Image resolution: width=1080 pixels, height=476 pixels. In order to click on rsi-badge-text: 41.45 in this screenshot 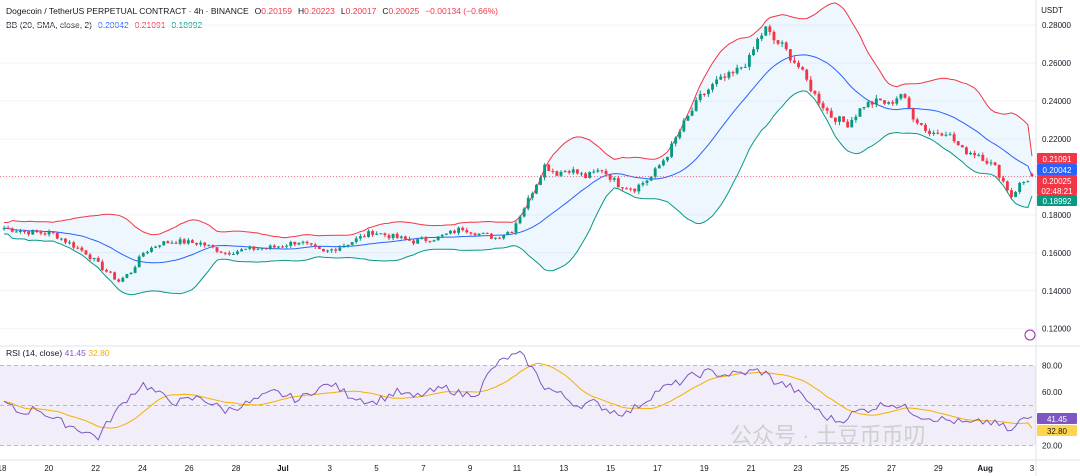, I will do `click(1057, 419)`.